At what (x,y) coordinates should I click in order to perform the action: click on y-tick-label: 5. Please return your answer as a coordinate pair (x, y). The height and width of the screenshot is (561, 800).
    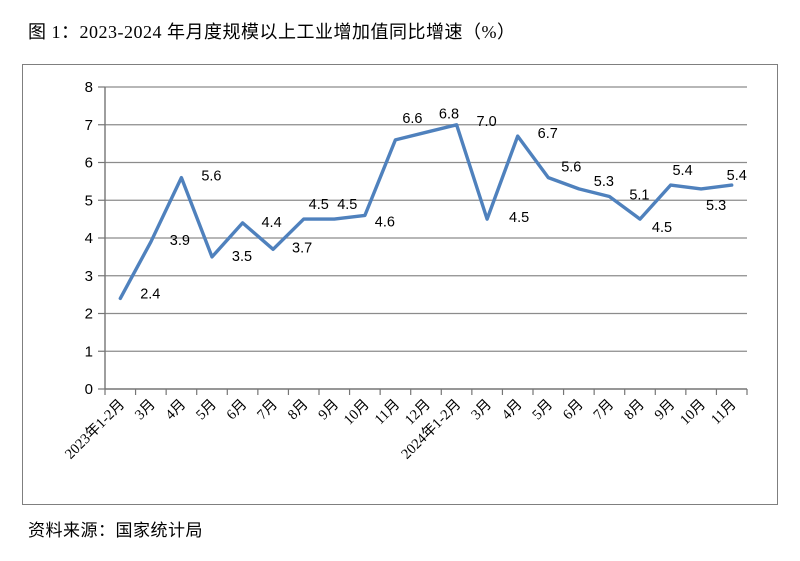
    Looking at the image, I should click on (89, 200).